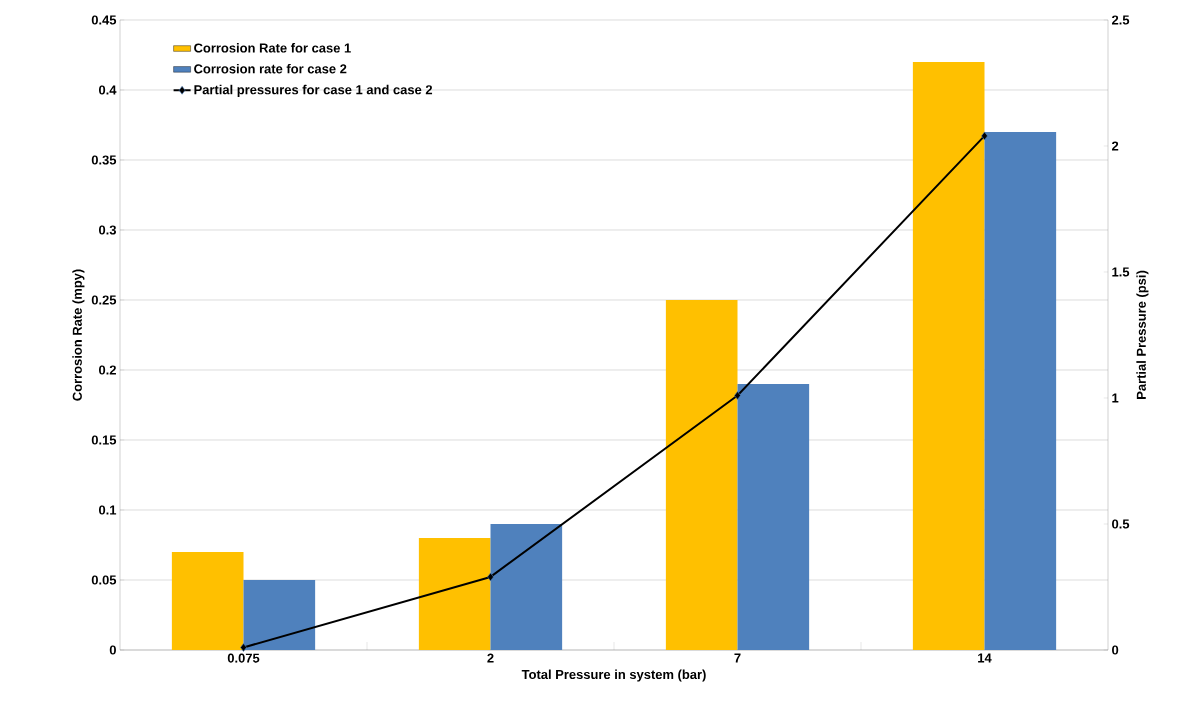  What do you see at coordinates (272, 48) in the screenshot?
I see `legend-label: Corrosion Rate for case 1` at bounding box center [272, 48].